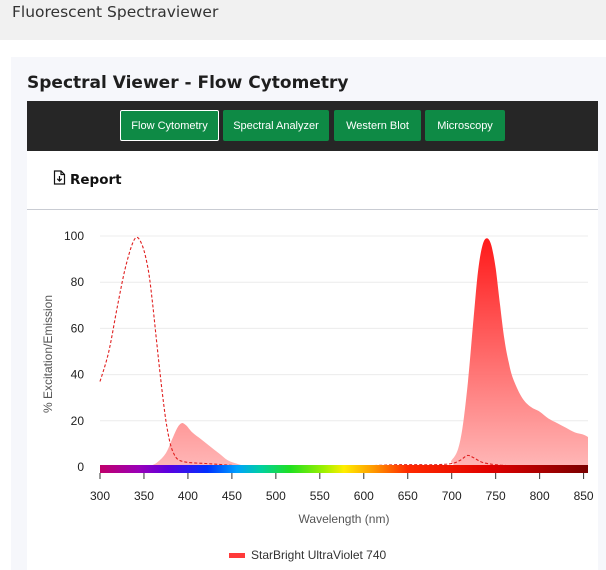  What do you see at coordinates (584, 496) in the screenshot?
I see `x-tick-label: 850` at bounding box center [584, 496].